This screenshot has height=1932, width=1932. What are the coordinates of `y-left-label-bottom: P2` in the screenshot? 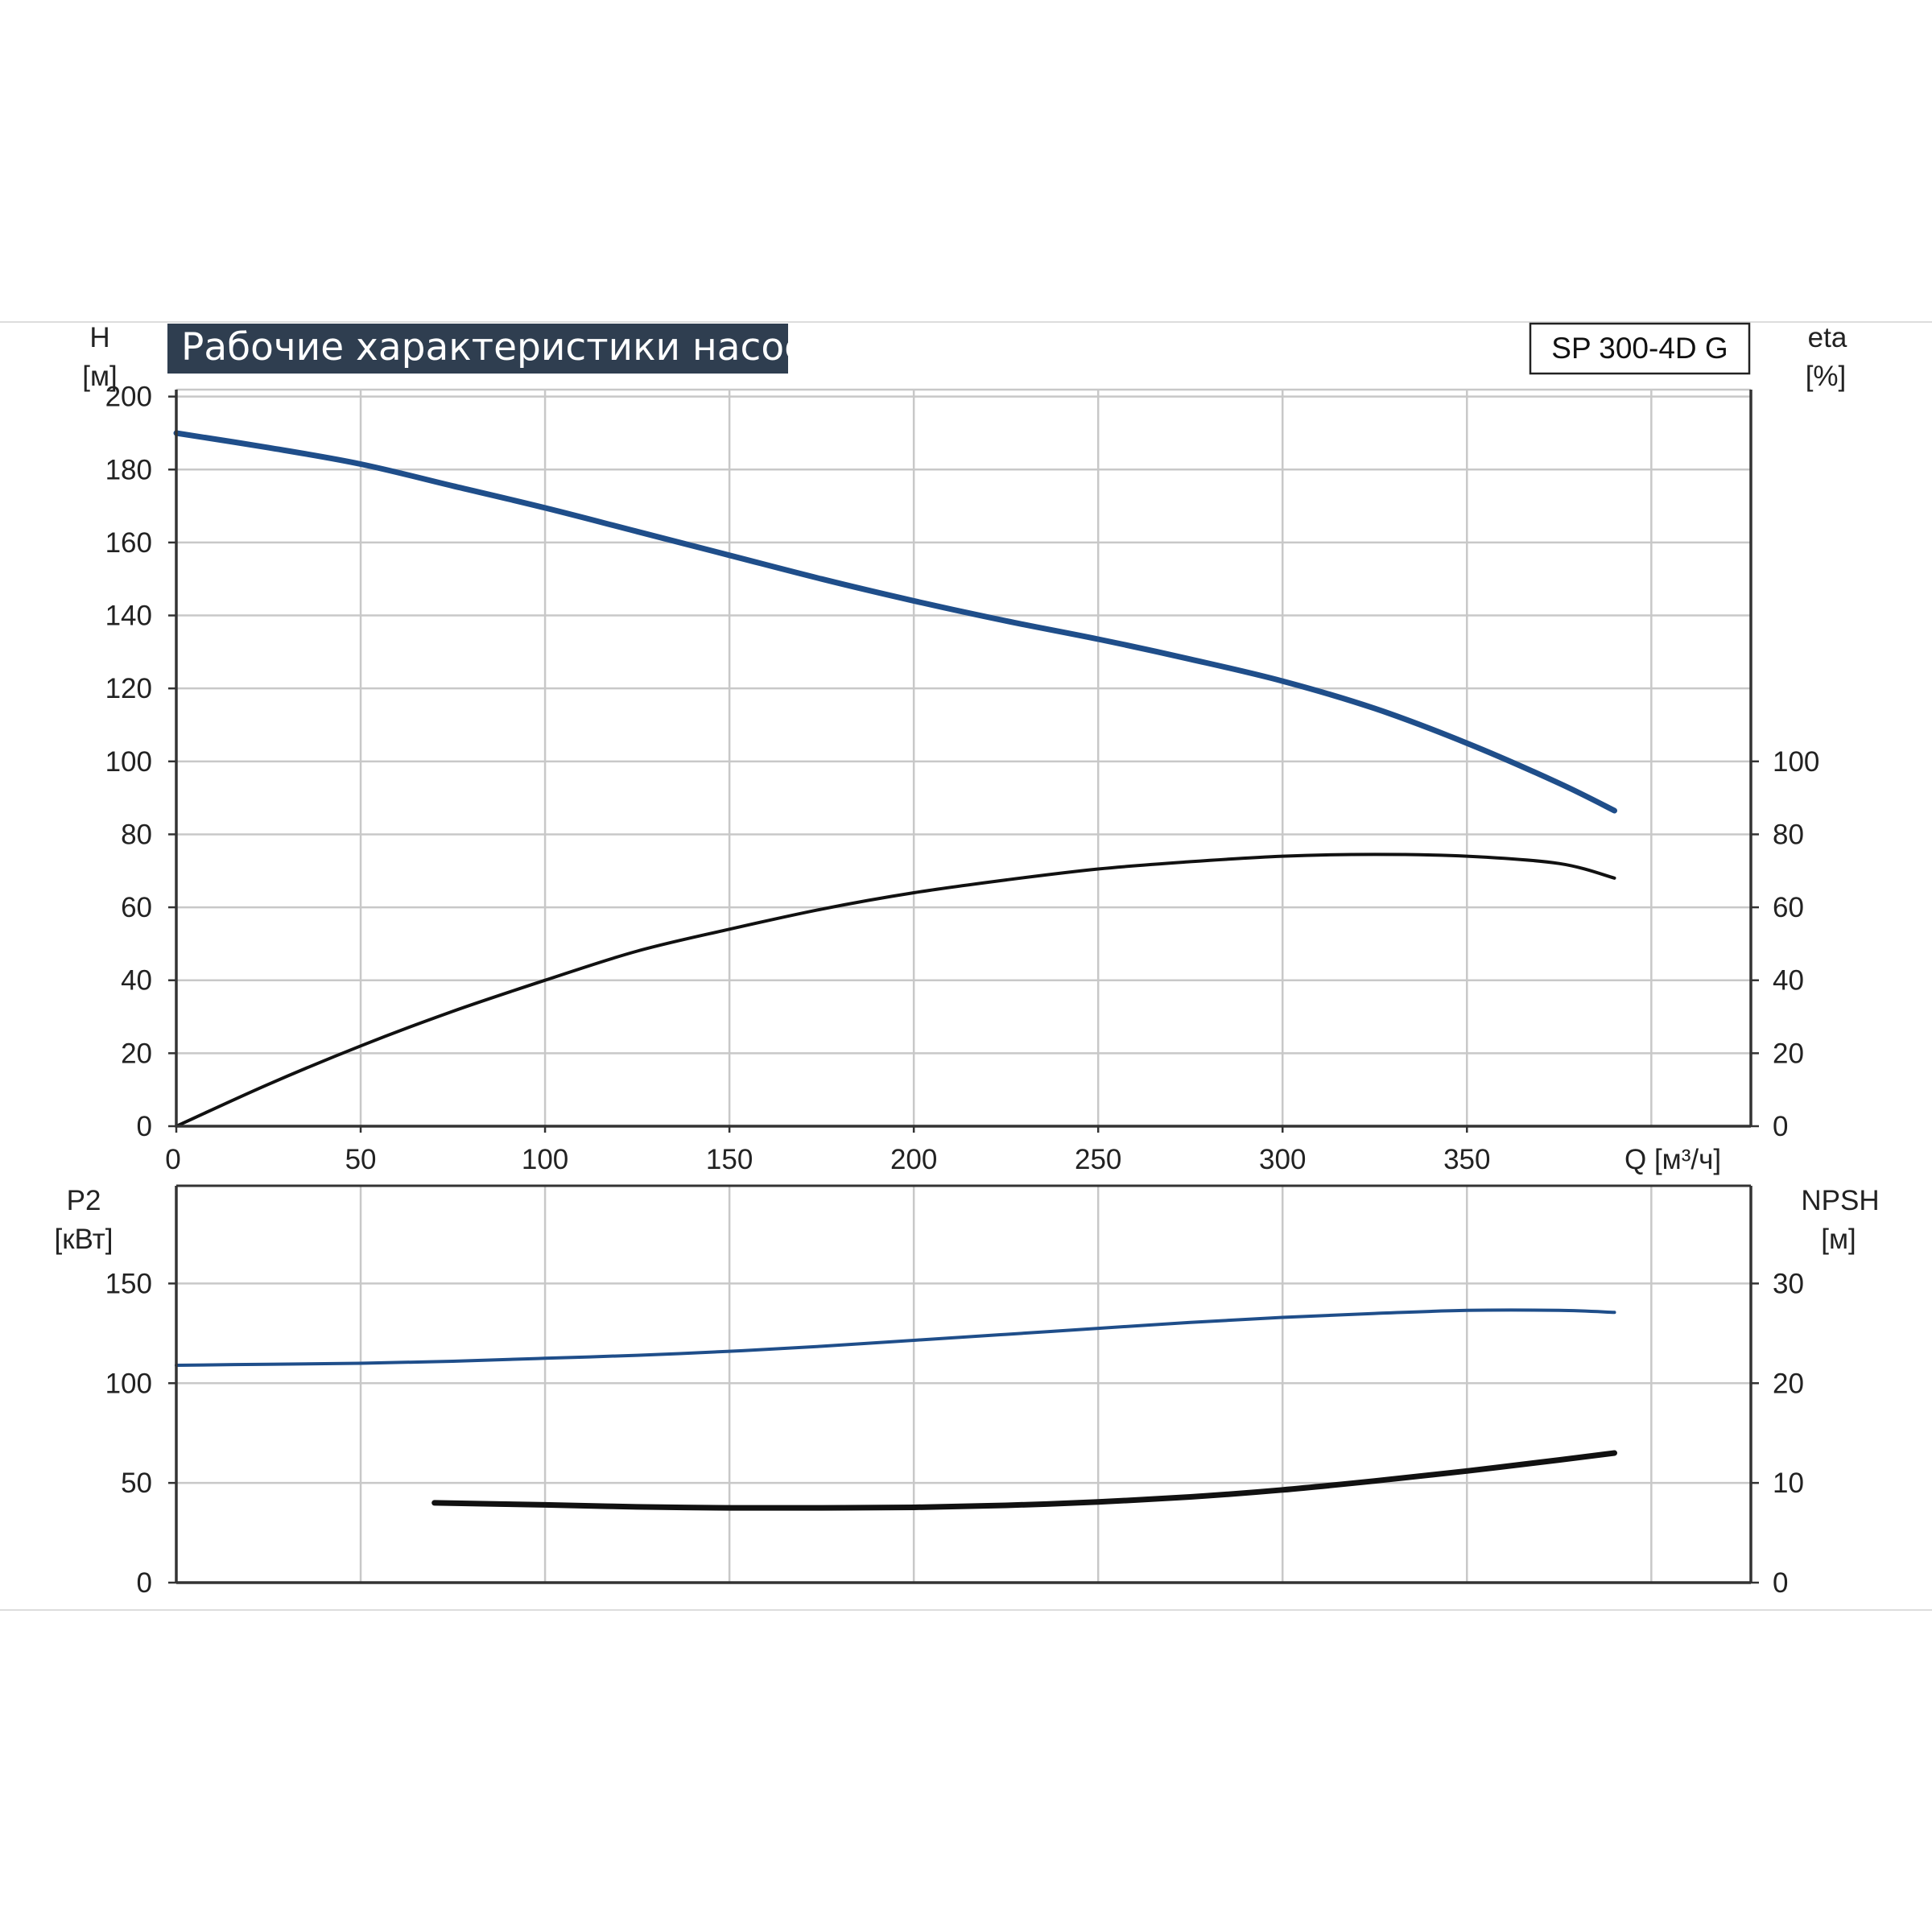 It's located at (84, 1200).